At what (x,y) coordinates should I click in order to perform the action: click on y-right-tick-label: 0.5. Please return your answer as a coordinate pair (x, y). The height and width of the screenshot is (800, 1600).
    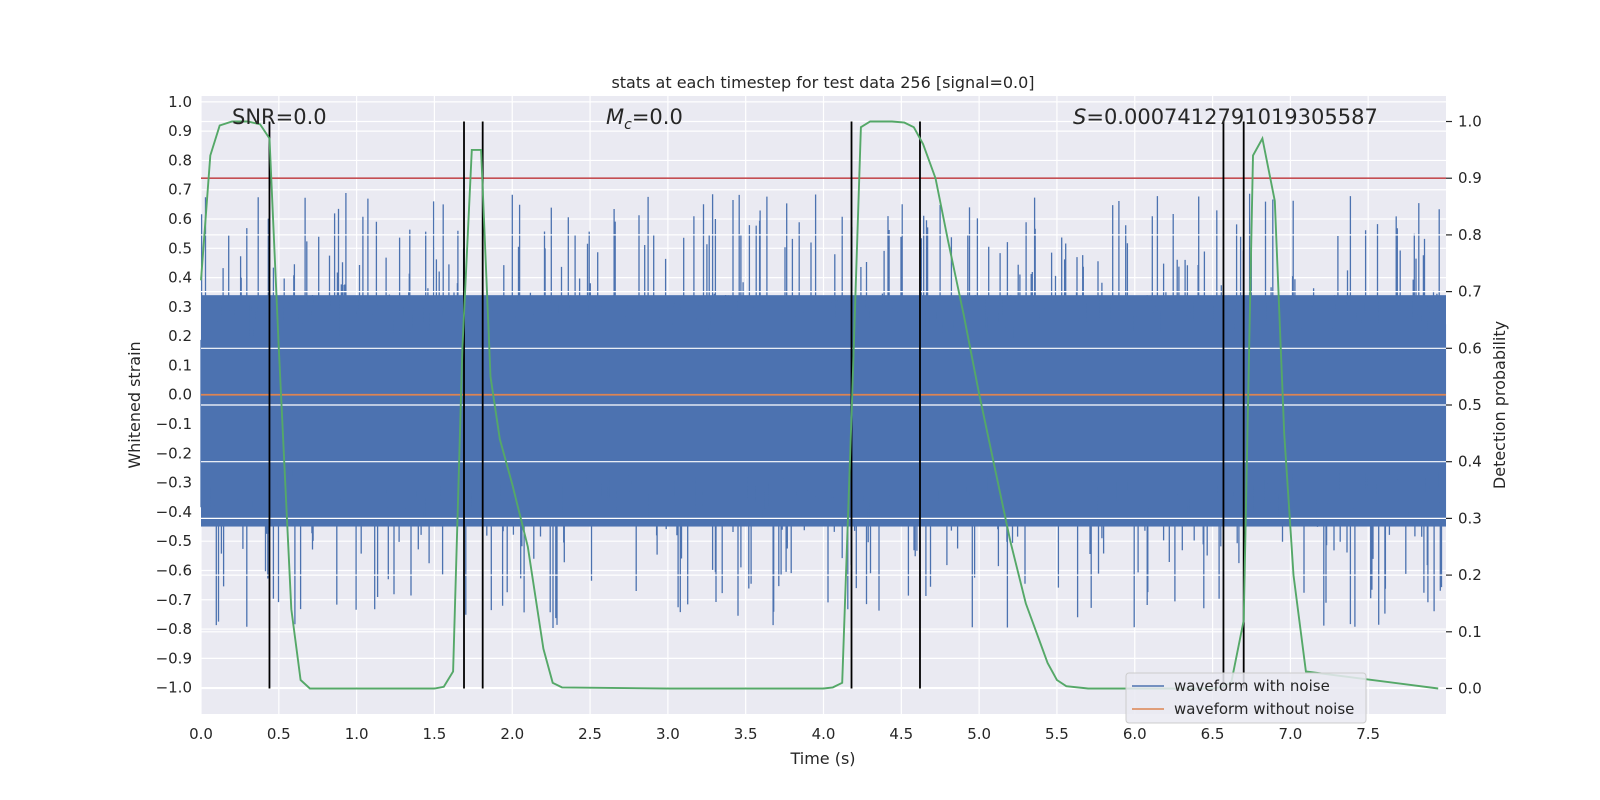
    Looking at the image, I should click on (1470, 405).